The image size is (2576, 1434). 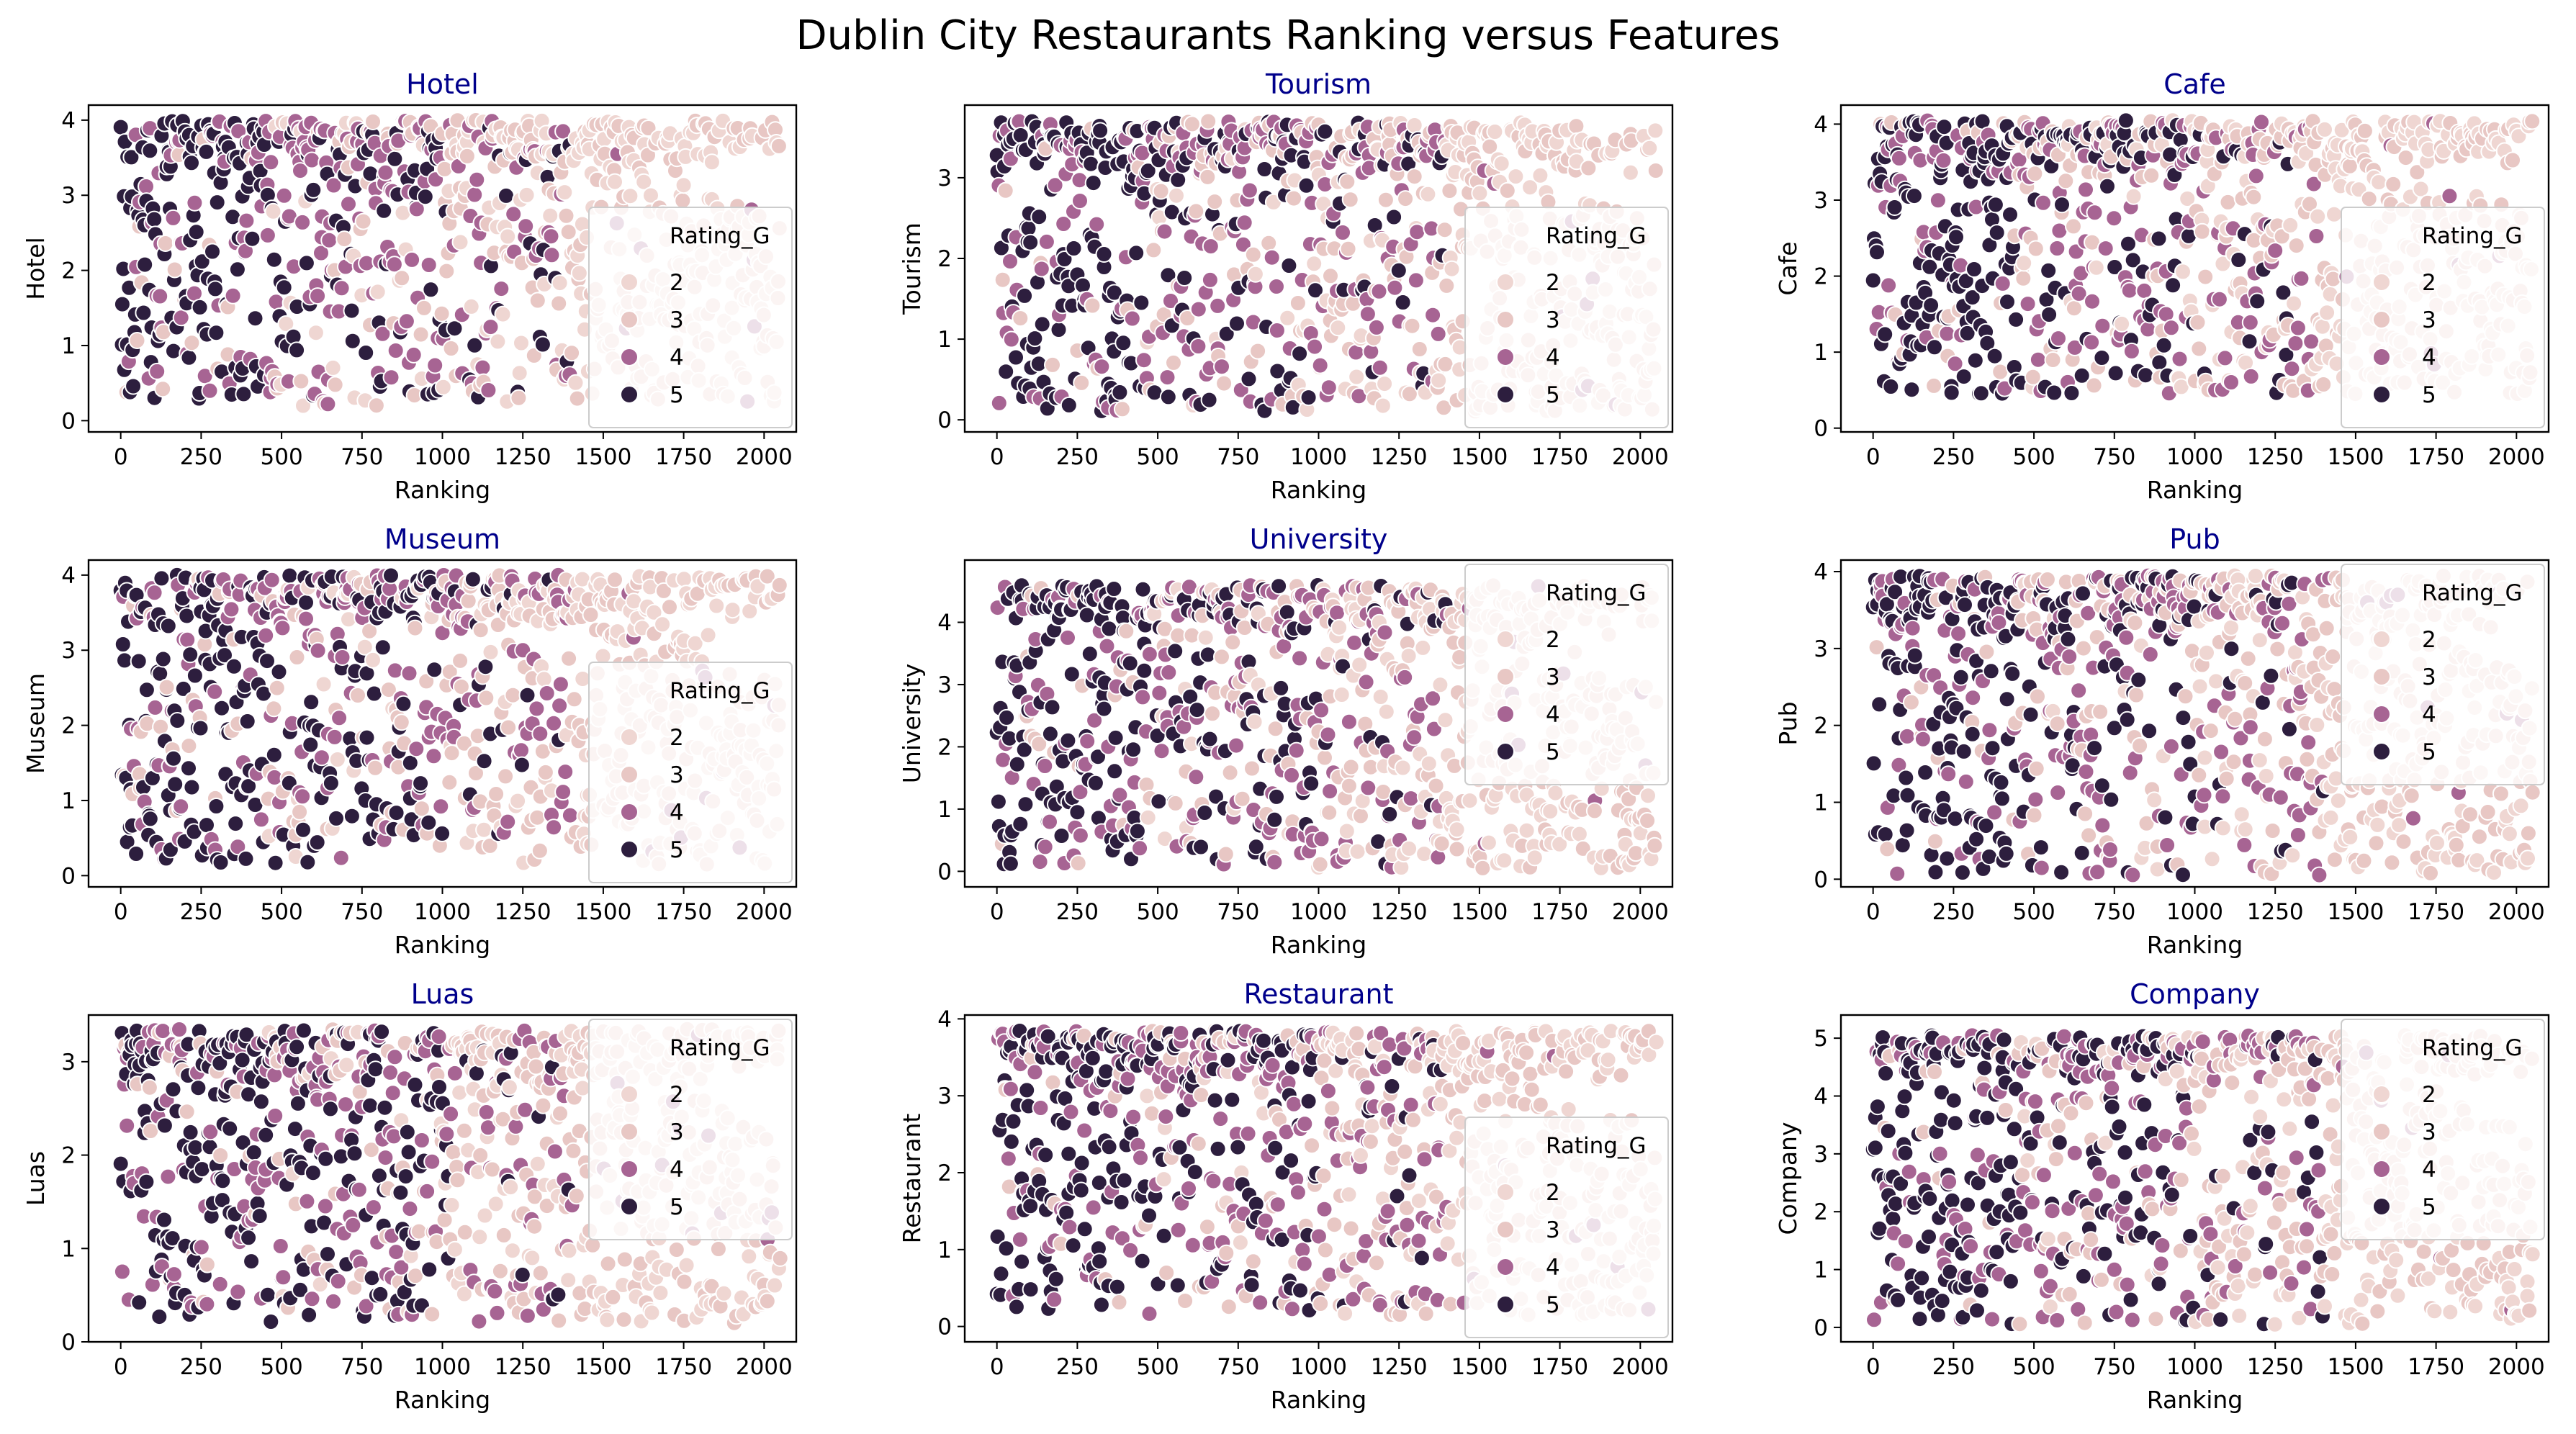 I want to click on x-tick-label: 250, so click(x=1077, y=457).